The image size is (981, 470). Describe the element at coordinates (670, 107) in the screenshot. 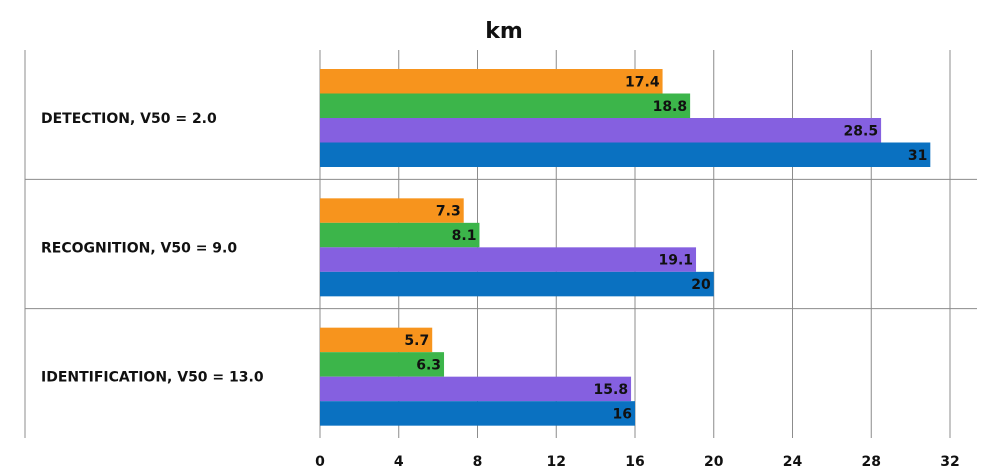

I see `data-label-0-1: 18.8` at that location.